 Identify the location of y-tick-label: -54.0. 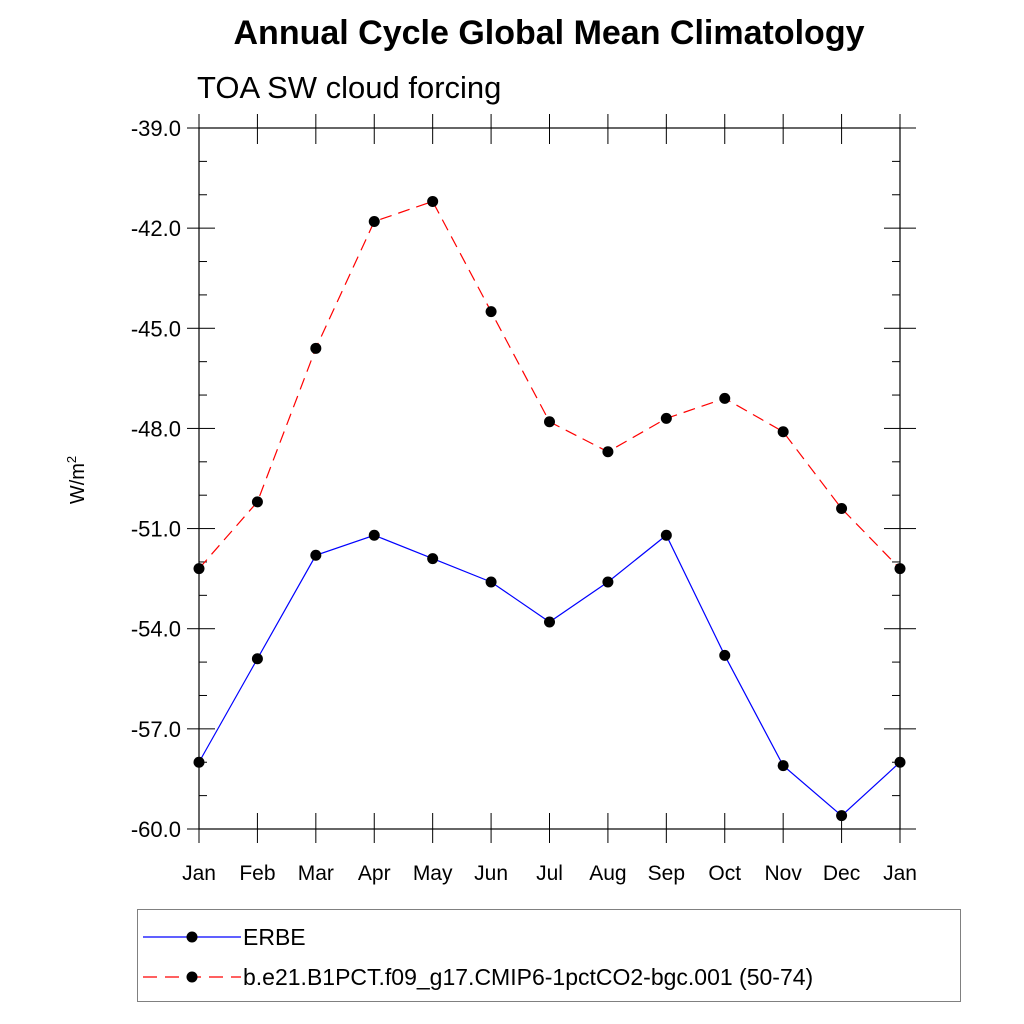
(156, 629).